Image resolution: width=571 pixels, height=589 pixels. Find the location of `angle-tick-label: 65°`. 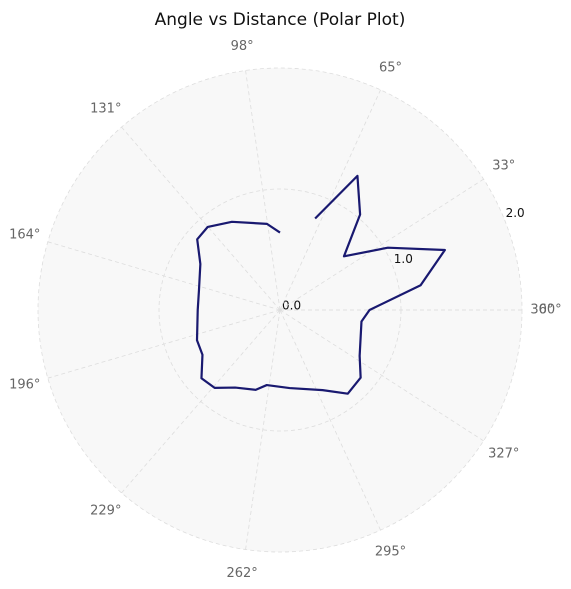

angle-tick-label: 65° is located at coordinates (390, 68).